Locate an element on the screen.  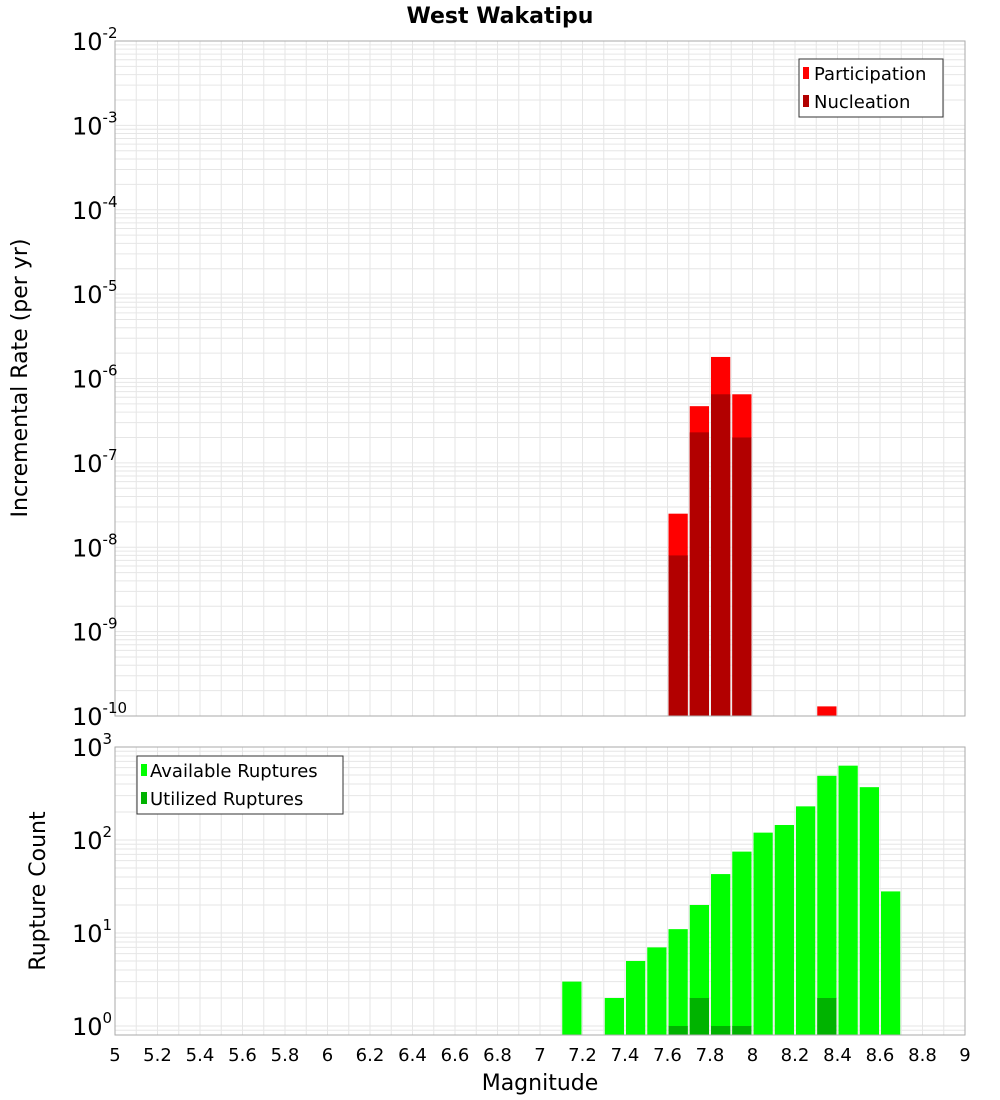
legend-swatch-available is located at coordinates (144, 770).